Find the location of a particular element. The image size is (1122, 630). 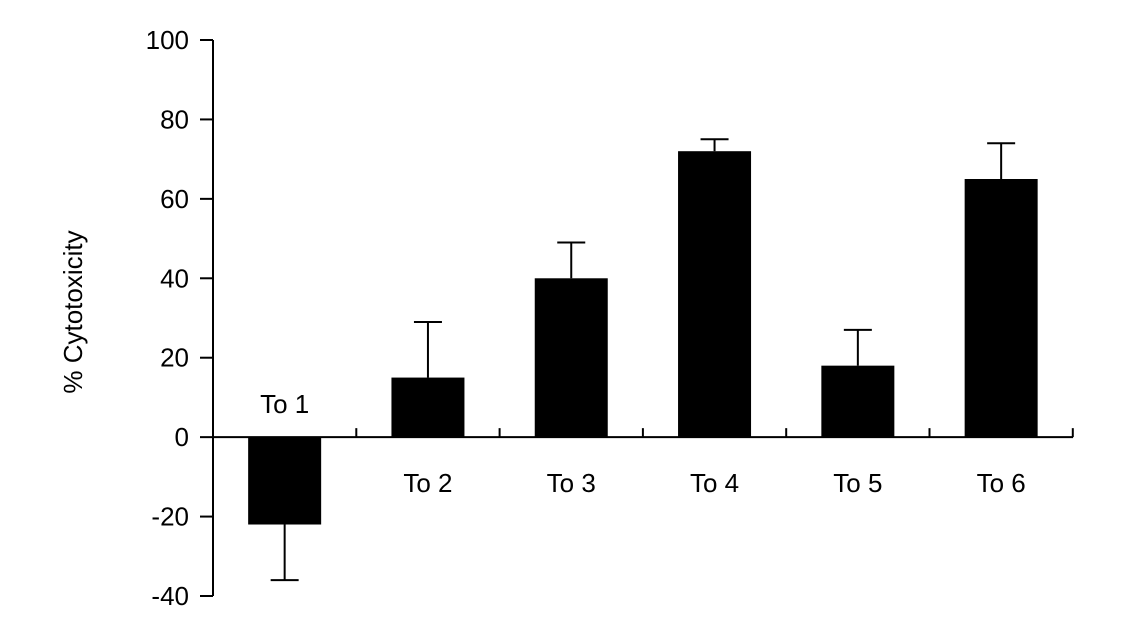

y-tick-label: 0 is located at coordinates (182, 437).